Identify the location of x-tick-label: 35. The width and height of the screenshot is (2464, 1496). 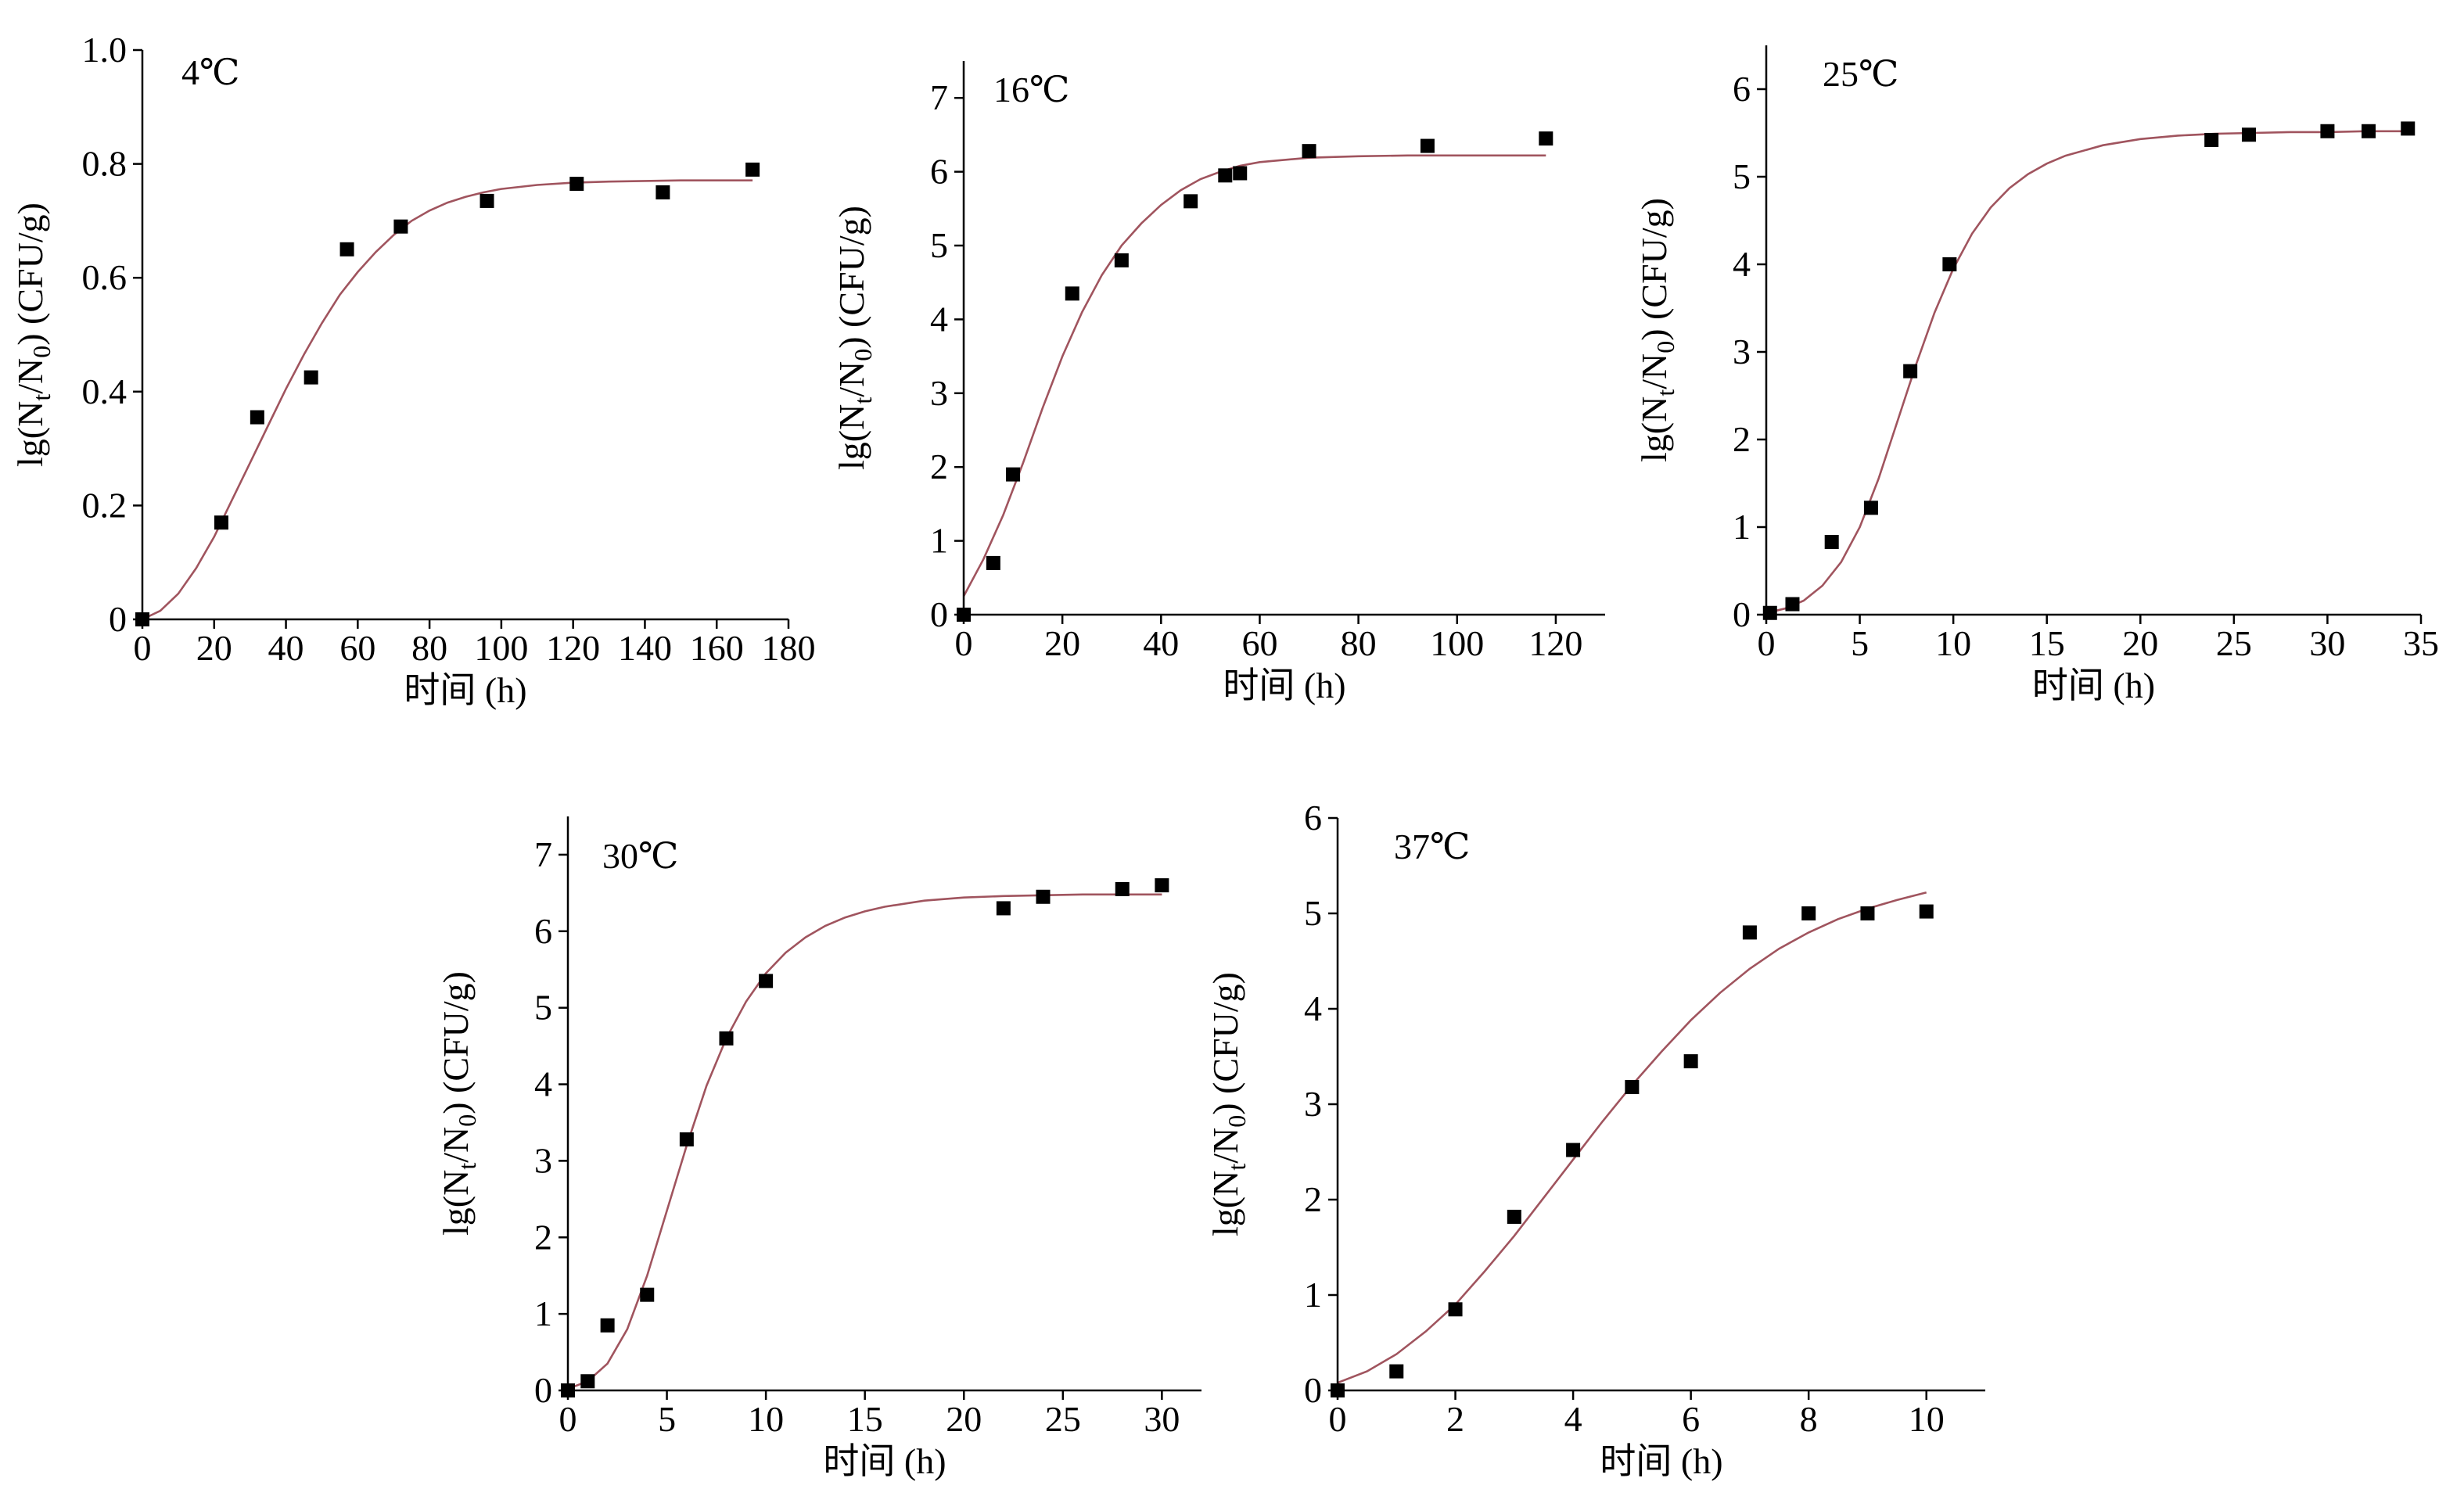
(2421, 643).